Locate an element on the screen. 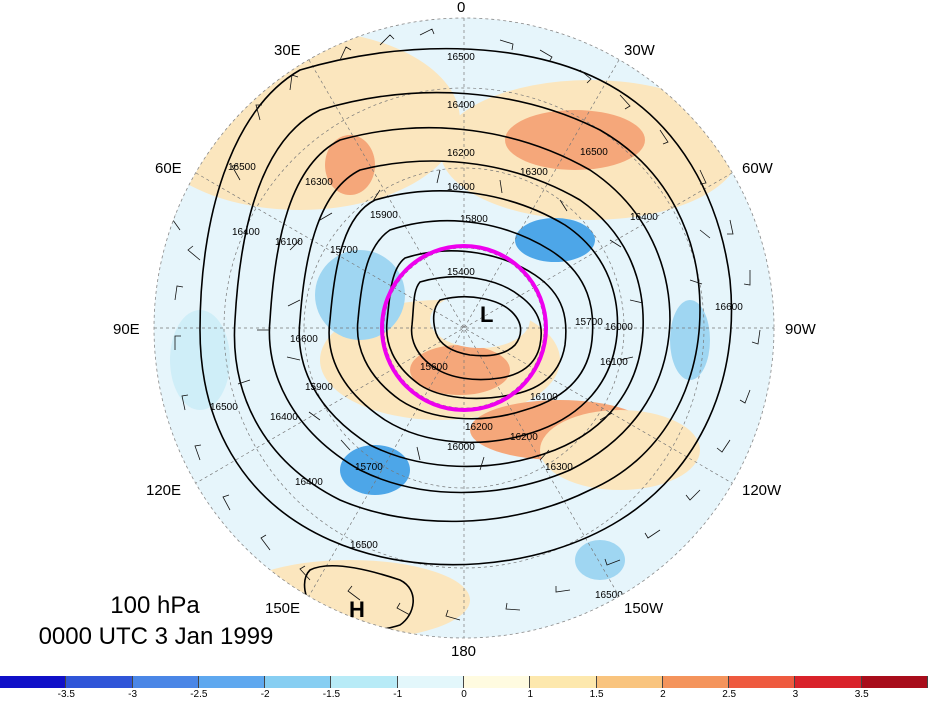 The height and width of the screenshot is (702, 928). colorbar-tick-label: -2 is located at coordinates (265, 694).